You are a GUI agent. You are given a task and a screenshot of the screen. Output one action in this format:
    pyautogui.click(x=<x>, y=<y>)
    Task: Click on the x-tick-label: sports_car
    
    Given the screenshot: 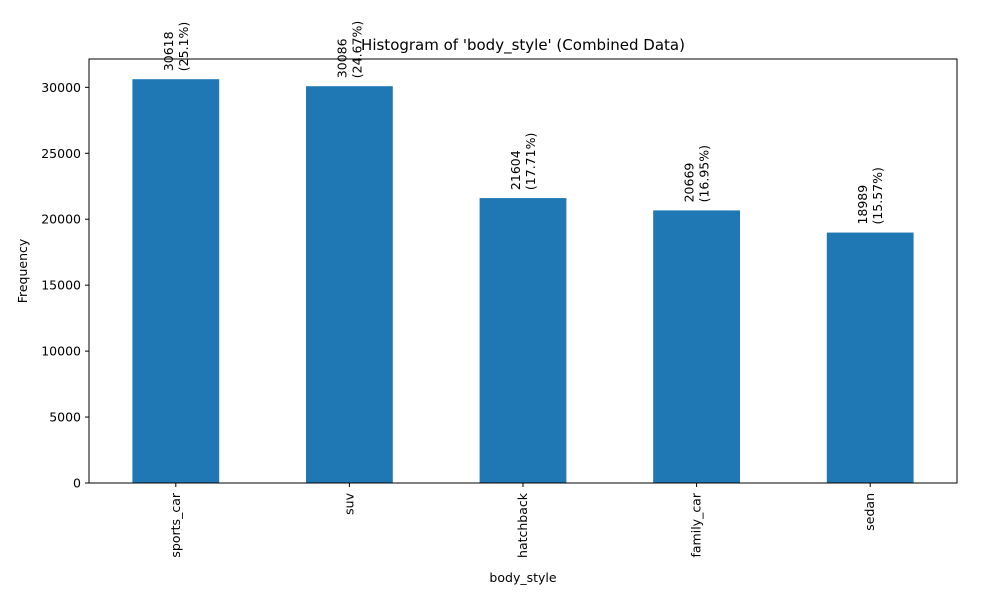 What is the action you would take?
    pyautogui.click(x=175, y=524)
    